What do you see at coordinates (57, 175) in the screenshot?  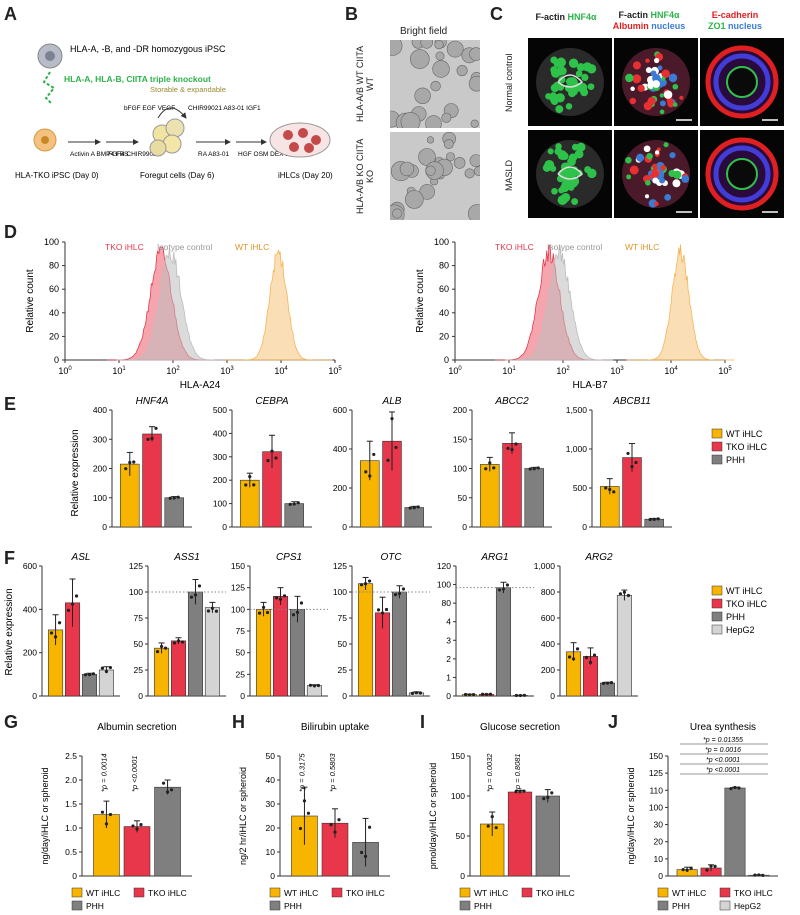 I see `tko-ipsc-label: HLA-TKO iPSC (Day 0)` at bounding box center [57, 175].